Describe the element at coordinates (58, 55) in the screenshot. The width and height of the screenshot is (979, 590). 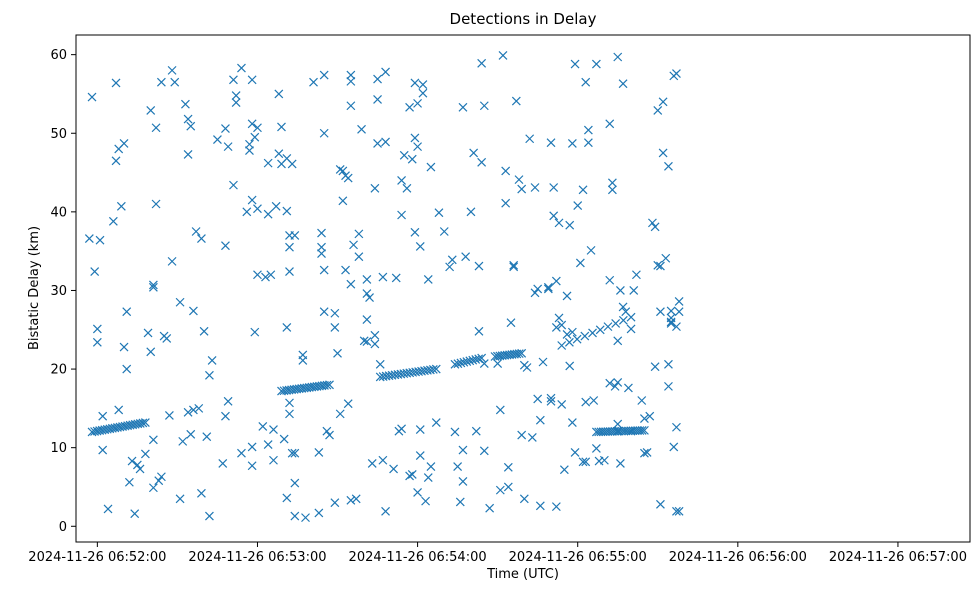
I see `y-tick-label: 60` at that location.